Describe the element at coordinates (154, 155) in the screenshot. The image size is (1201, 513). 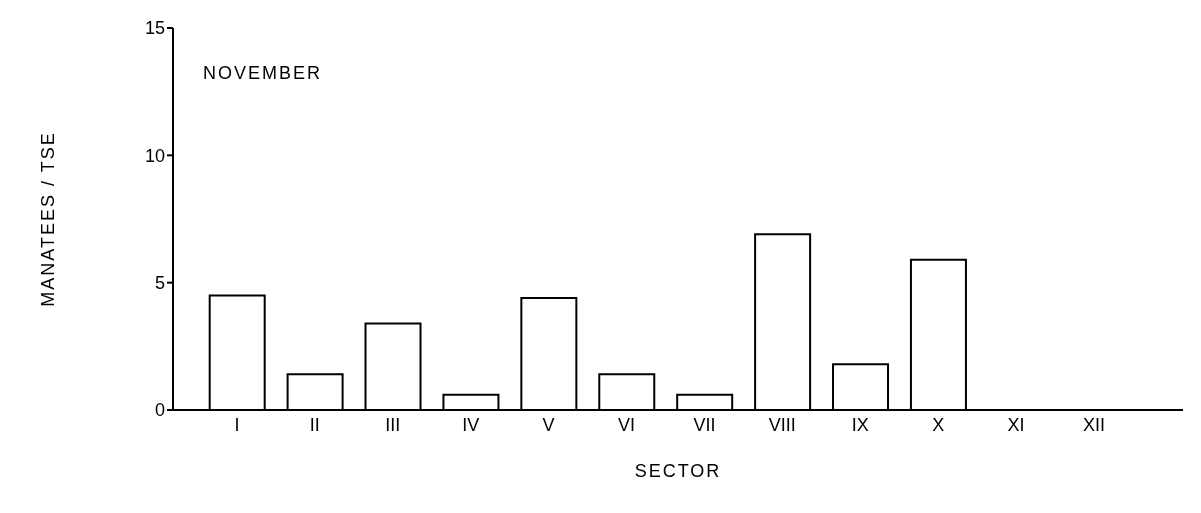
I see `y-tick-label: 10` at that location.